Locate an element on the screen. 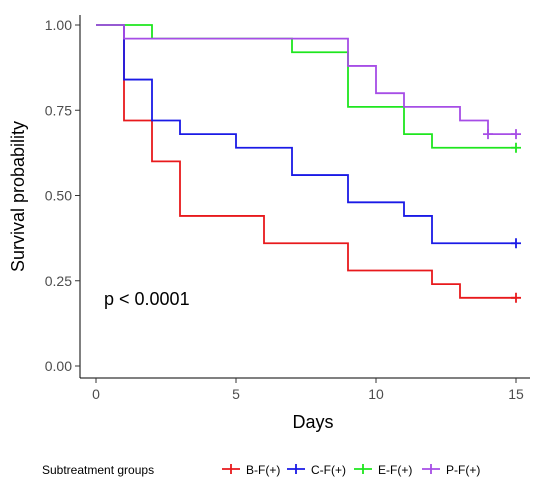  legend-item: C-F(+) is located at coordinates (316, 470).